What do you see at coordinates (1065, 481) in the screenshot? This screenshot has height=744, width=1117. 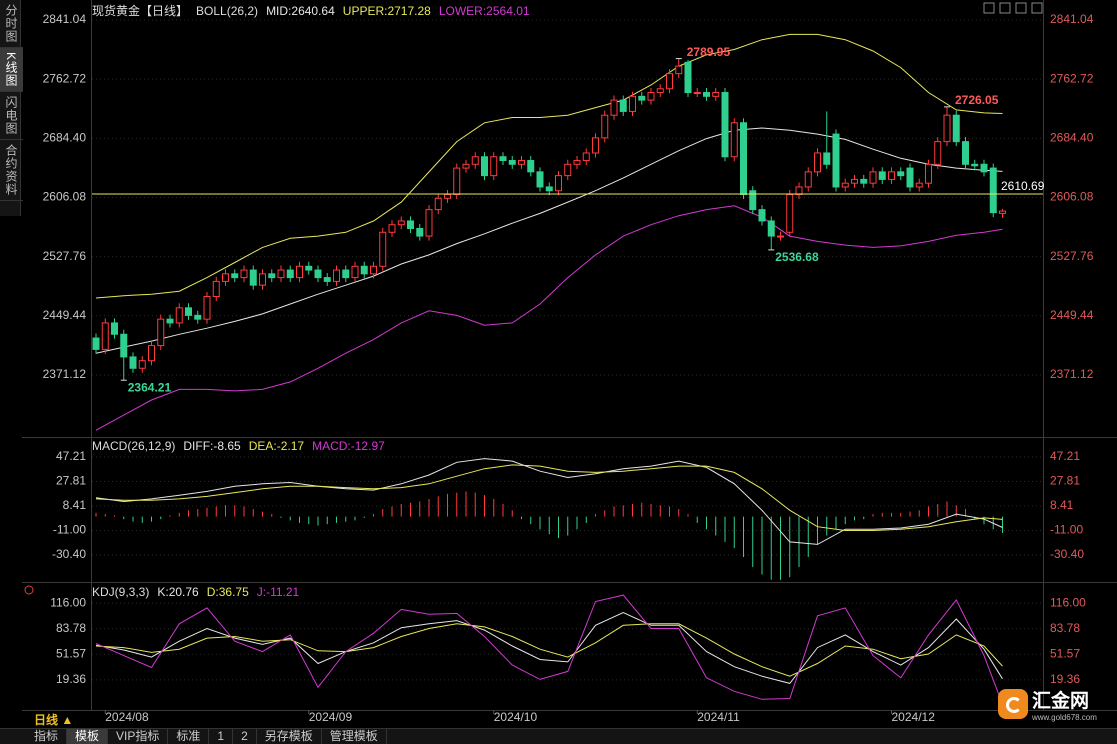 I see `y-tick-label: 27.81` at bounding box center [1065, 481].